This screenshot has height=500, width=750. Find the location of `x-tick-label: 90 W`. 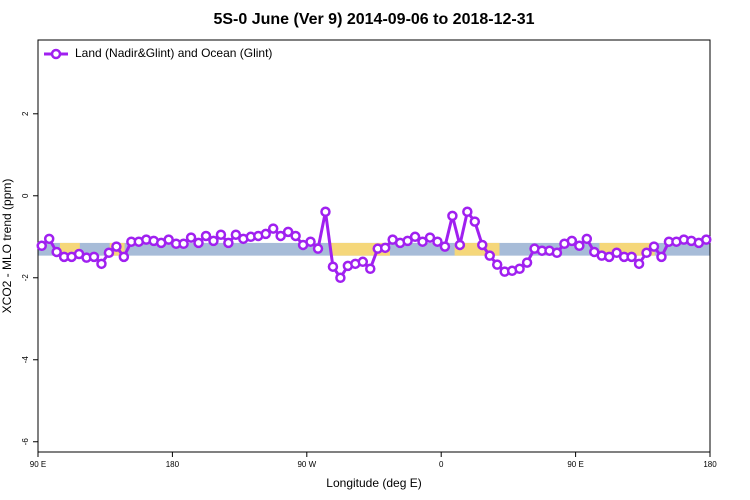

x-tick-label: 90 W is located at coordinates (306, 464).